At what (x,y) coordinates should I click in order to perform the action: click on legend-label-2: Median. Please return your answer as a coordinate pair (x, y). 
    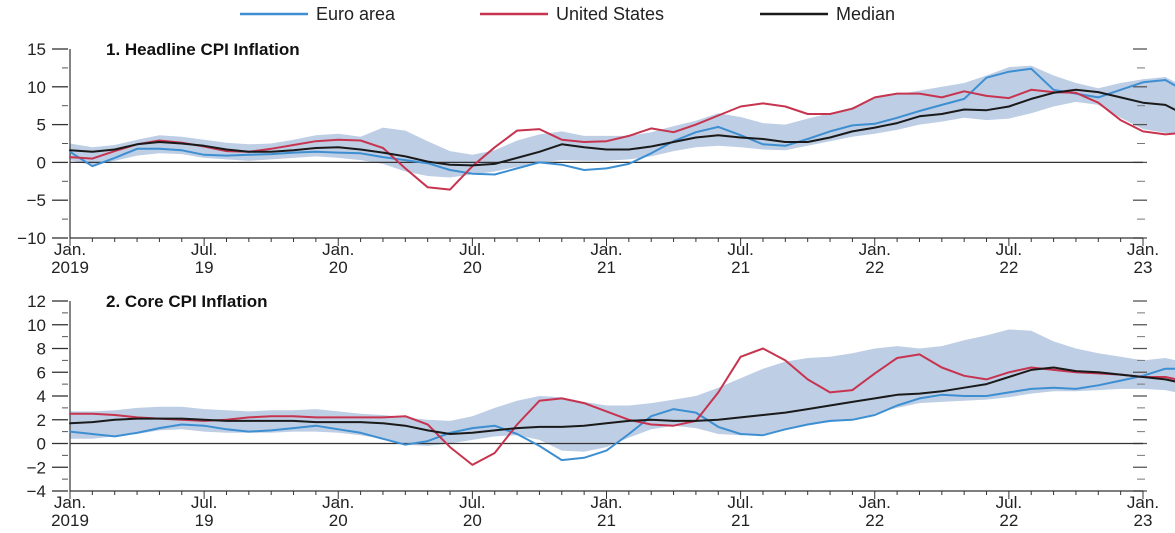
    Looking at the image, I should click on (865, 14).